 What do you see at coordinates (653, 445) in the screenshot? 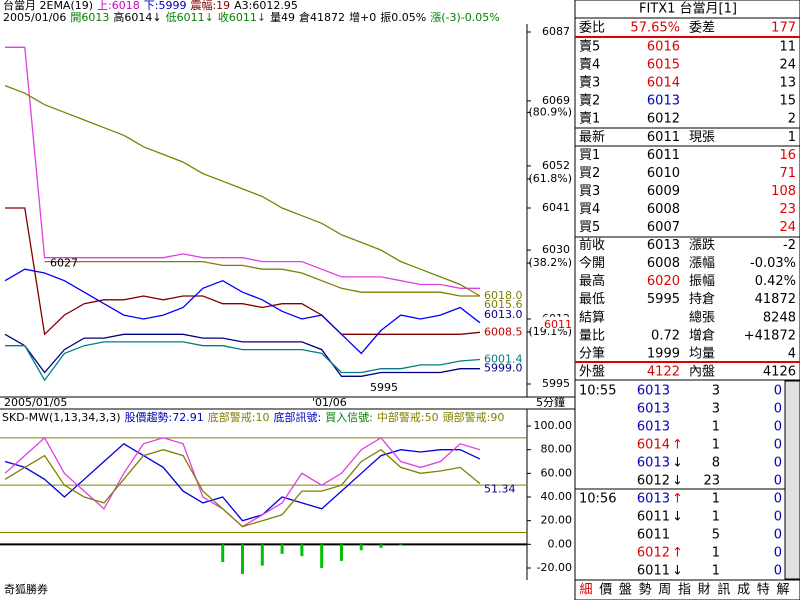
I see `tick-price: 6014` at bounding box center [653, 445].